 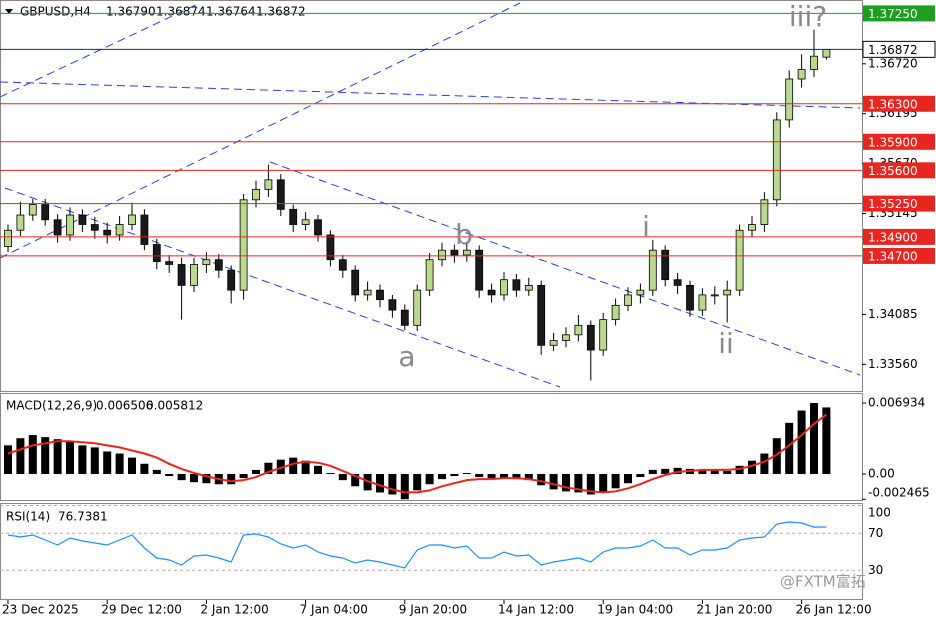 What do you see at coordinates (893, 364) in the screenshot?
I see `y-tick-label: 1.33560` at bounding box center [893, 364].